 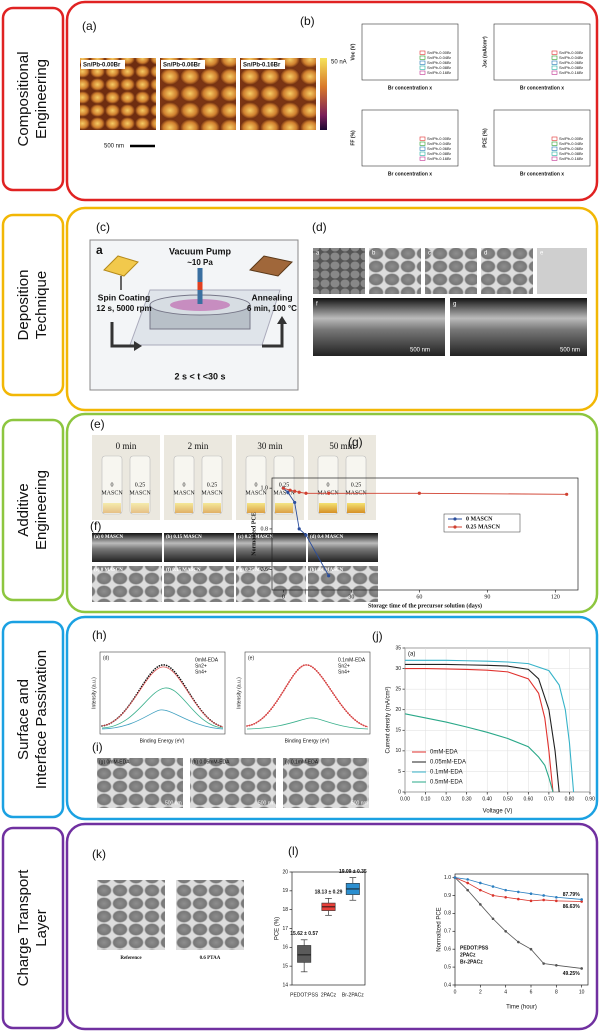 I want to click on x-tick-label: 0.90, so click(x=590, y=799).